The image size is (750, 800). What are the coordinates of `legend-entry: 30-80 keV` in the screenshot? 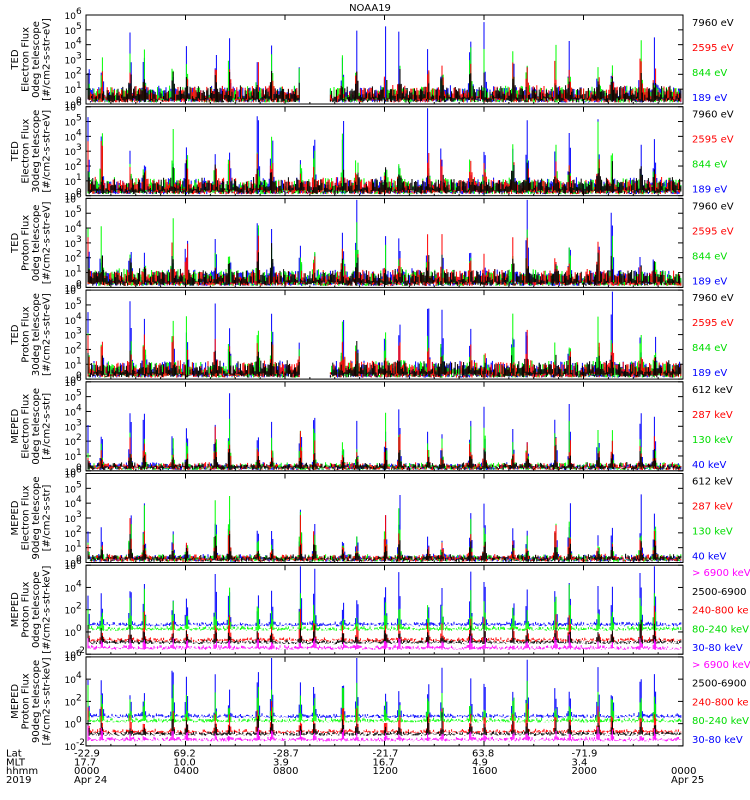 It's located at (717, 648).